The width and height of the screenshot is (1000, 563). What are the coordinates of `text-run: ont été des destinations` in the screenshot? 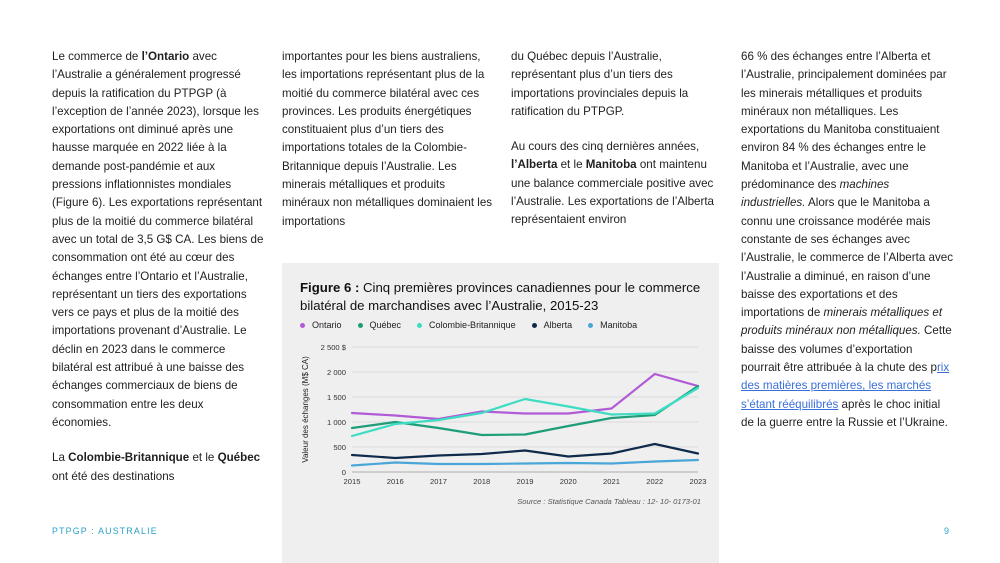 It's located at (113, 476).